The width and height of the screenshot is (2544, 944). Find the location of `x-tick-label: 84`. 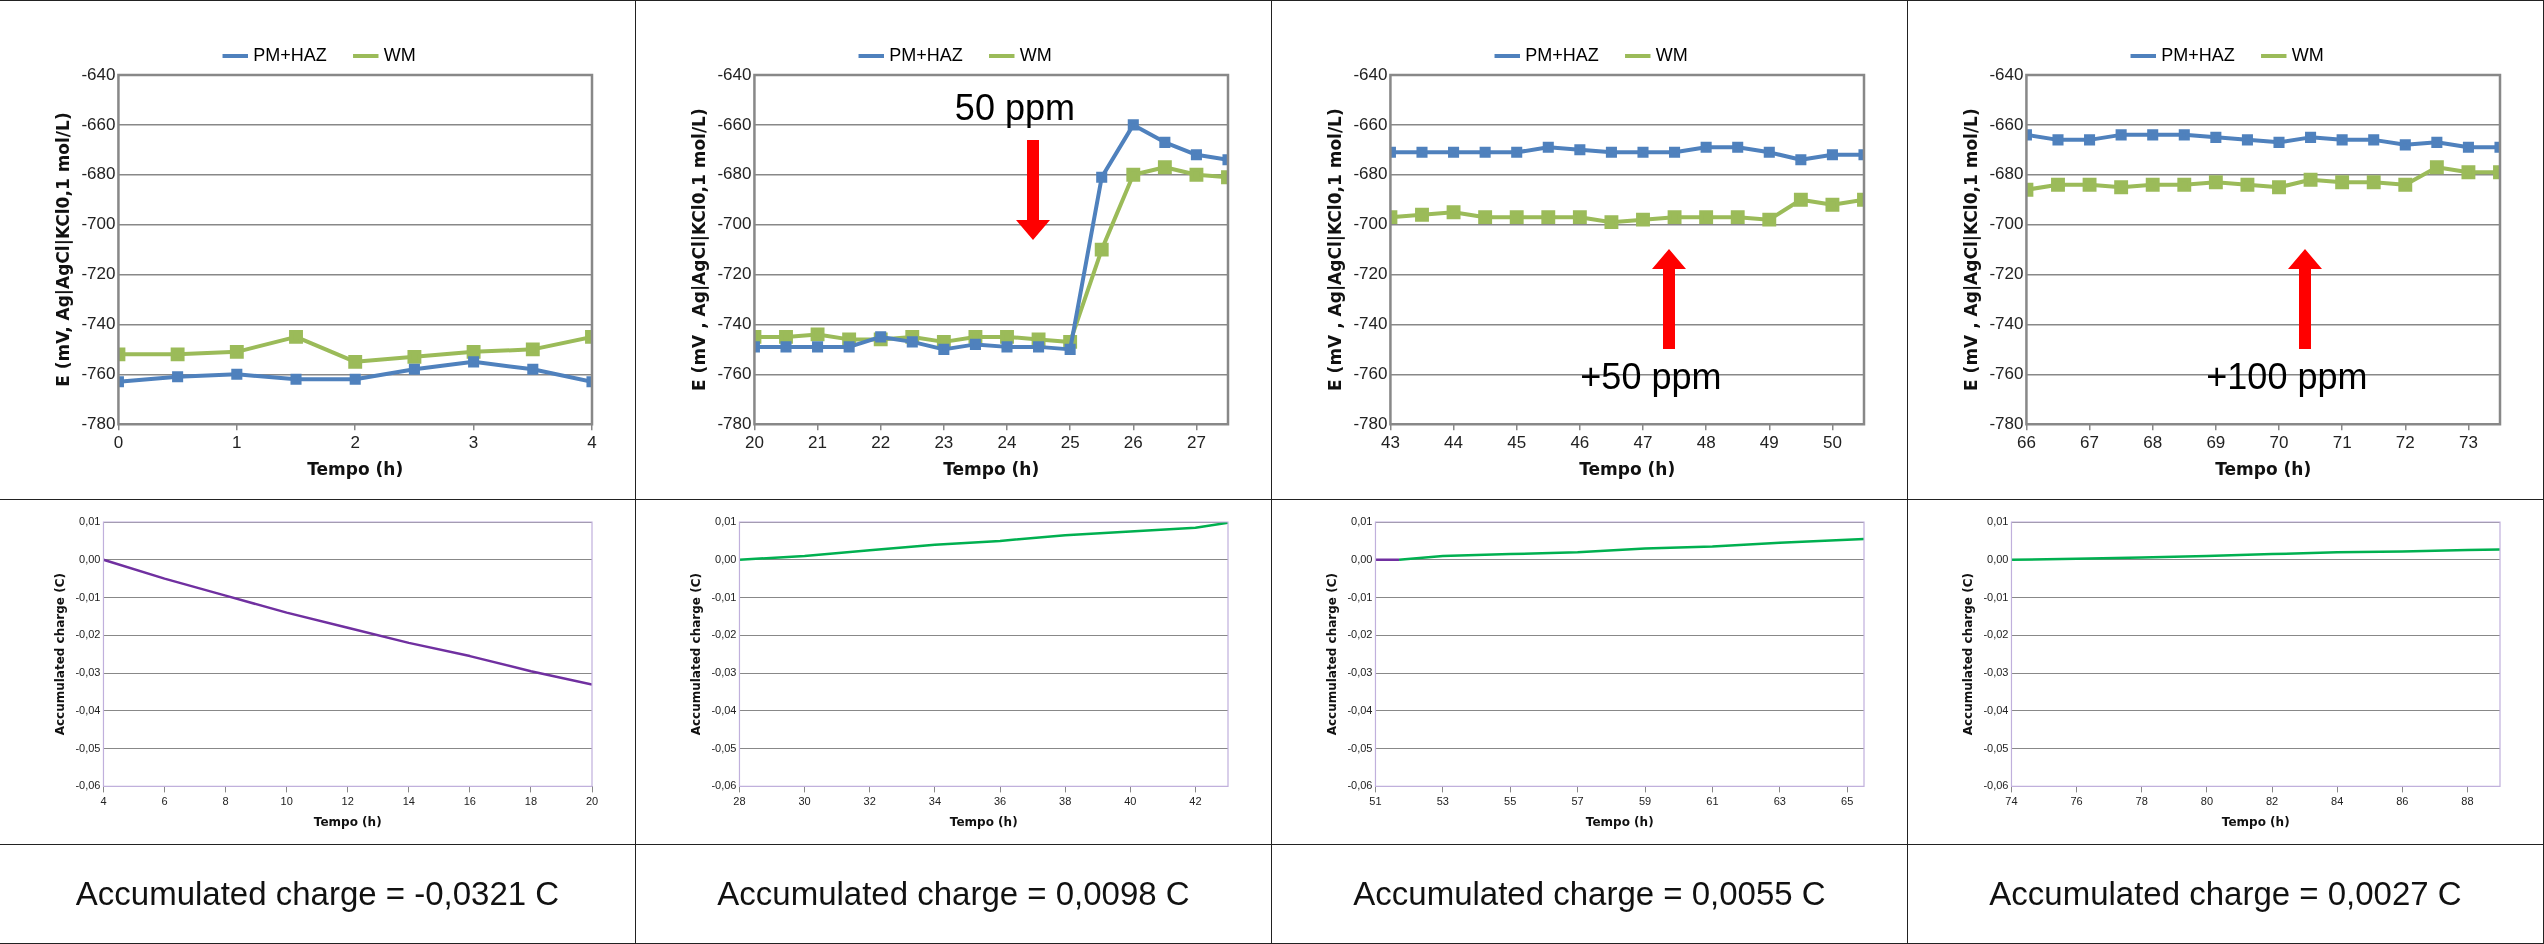

x-tick-label: 84 is located at coordinates (2337, 801).